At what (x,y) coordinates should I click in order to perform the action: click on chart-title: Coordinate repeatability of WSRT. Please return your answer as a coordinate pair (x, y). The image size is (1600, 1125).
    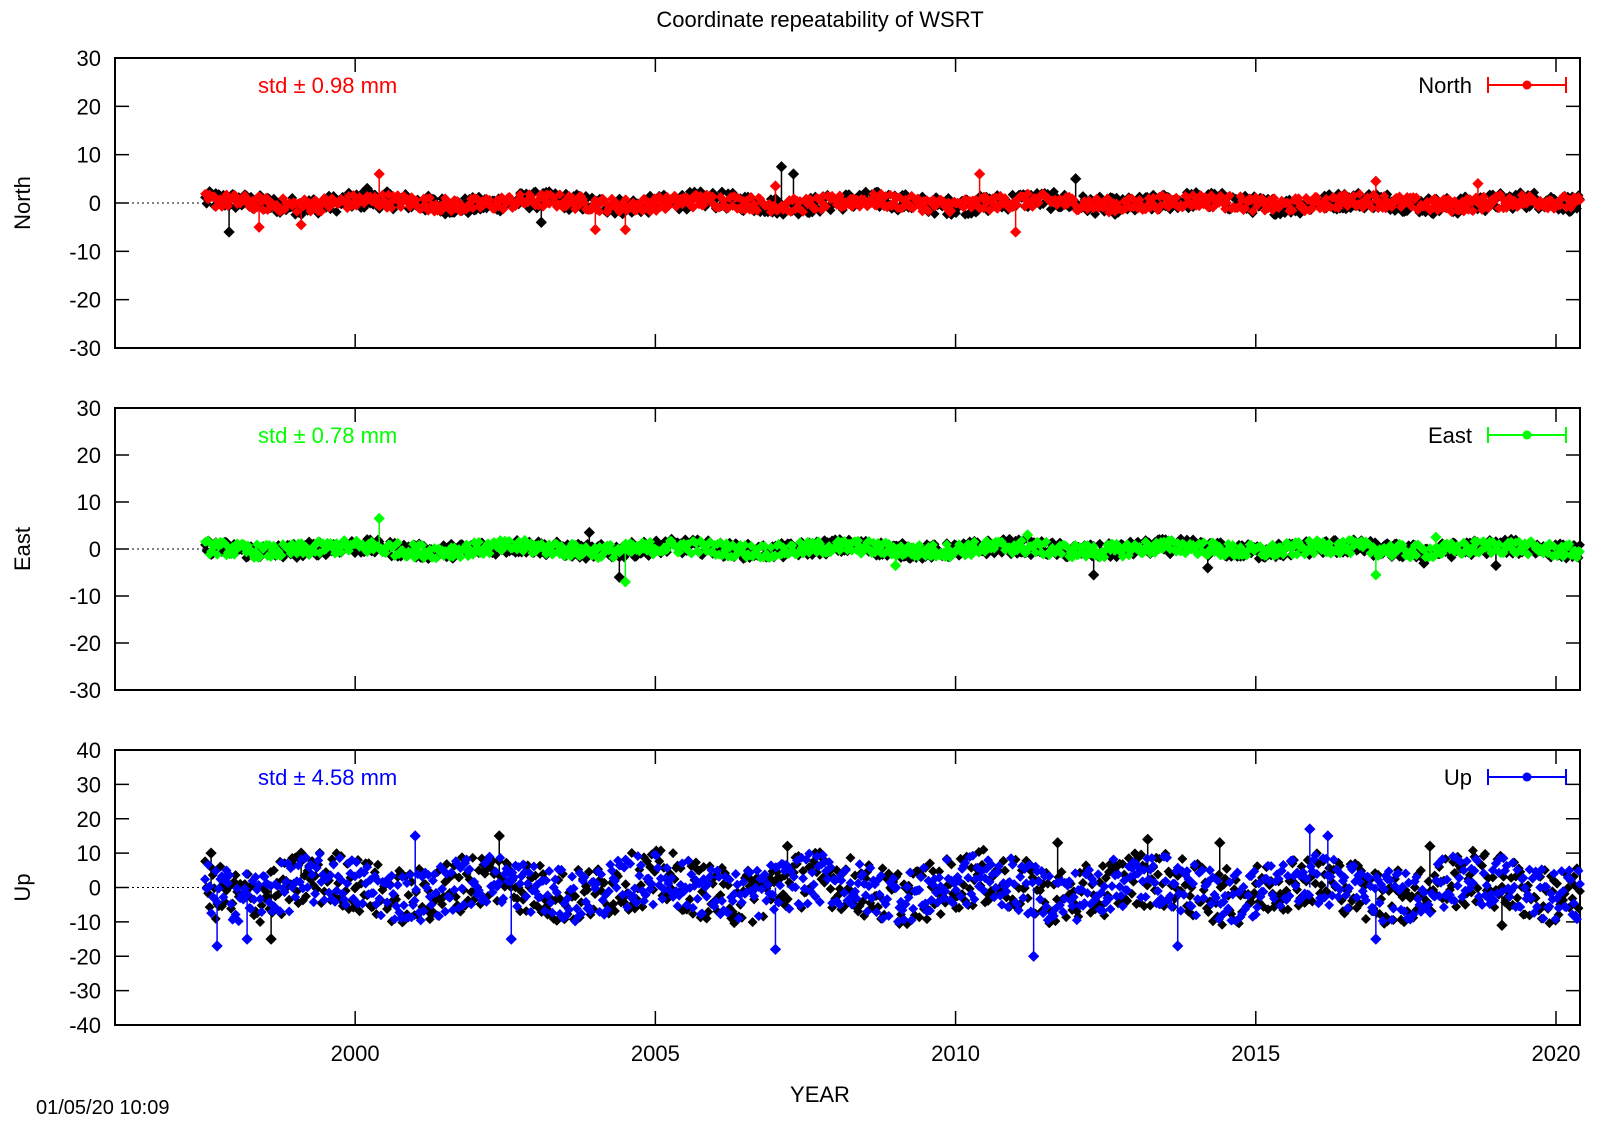
    Looking at the image, I should click on (819, 19).